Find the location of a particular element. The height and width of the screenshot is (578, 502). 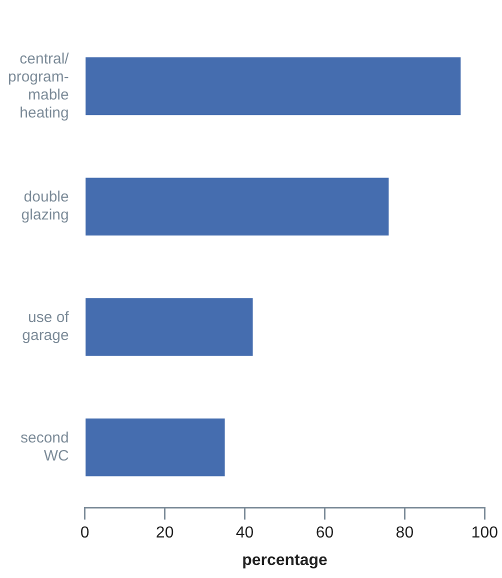

x-tick-label: 20 is located at coordinates (165, 533).